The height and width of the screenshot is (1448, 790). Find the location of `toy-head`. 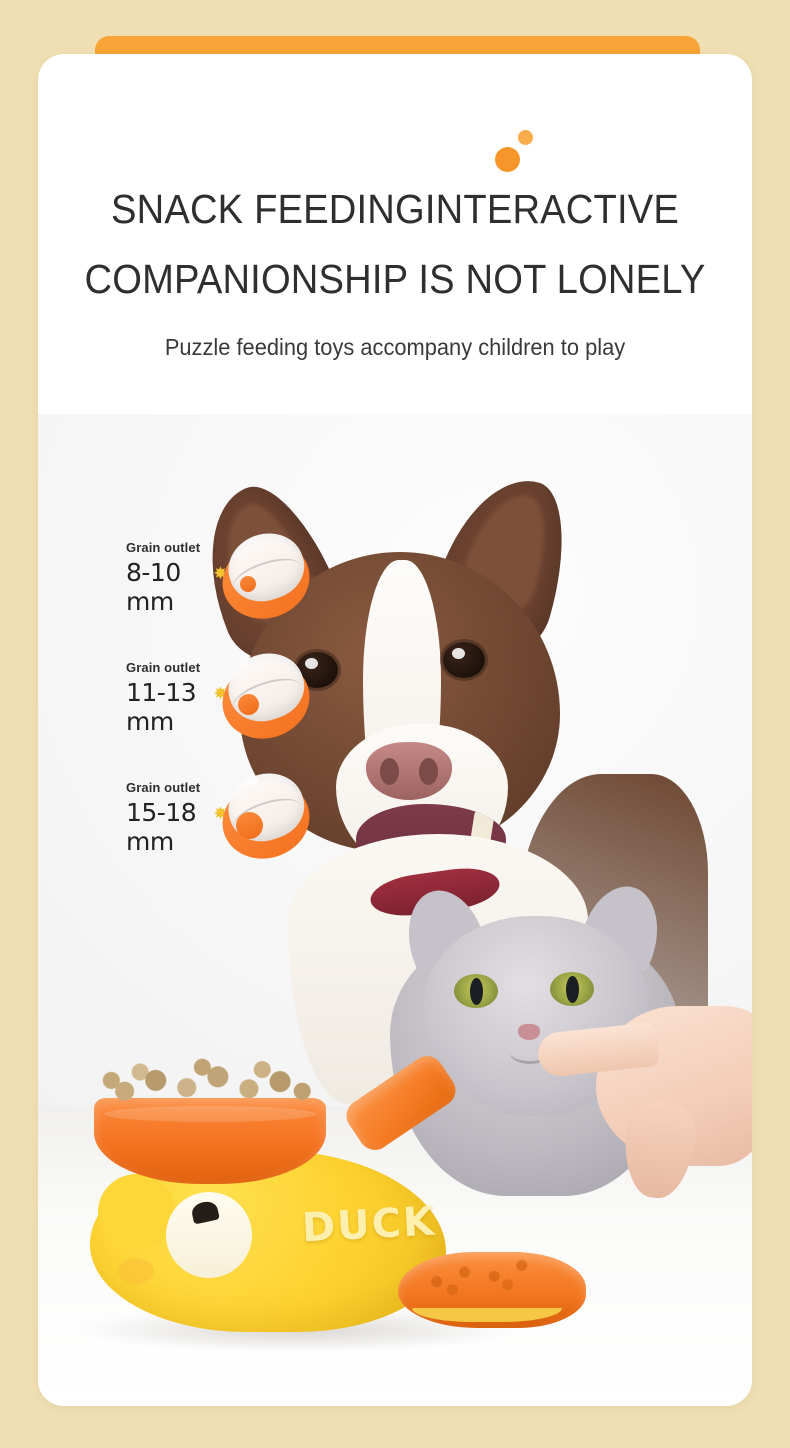

toy-head is located at coordinates (137, 1212).